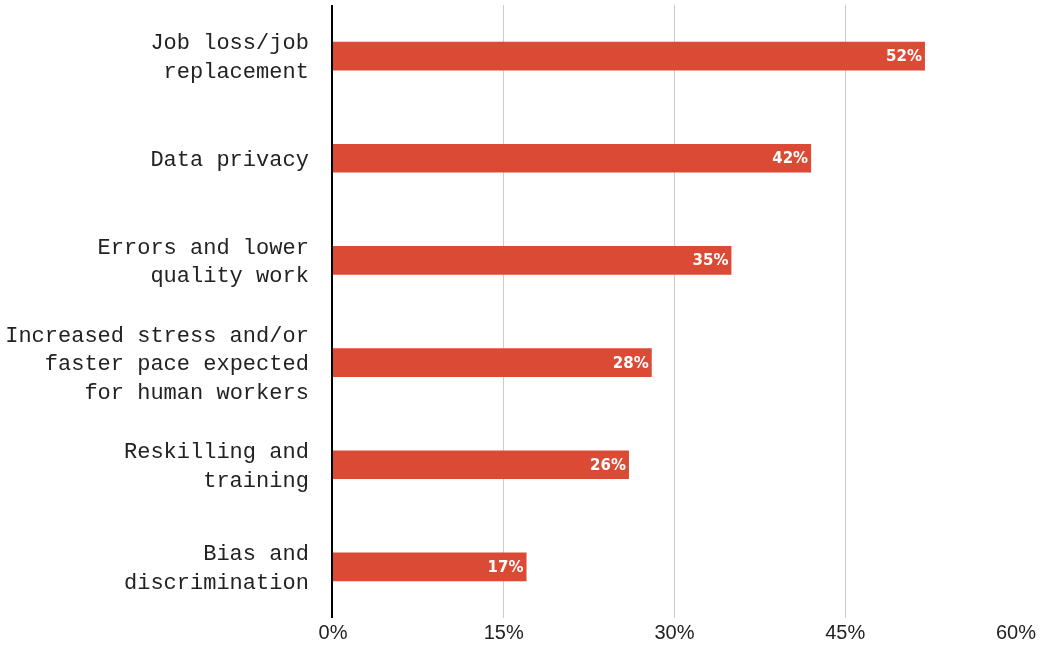 The height and width of the screenshot is (658, 1041). What do you see at coordinates (845, 632) in the screenshot?
I see `x-tick-label: 45%` at bounding box center [845, 632].